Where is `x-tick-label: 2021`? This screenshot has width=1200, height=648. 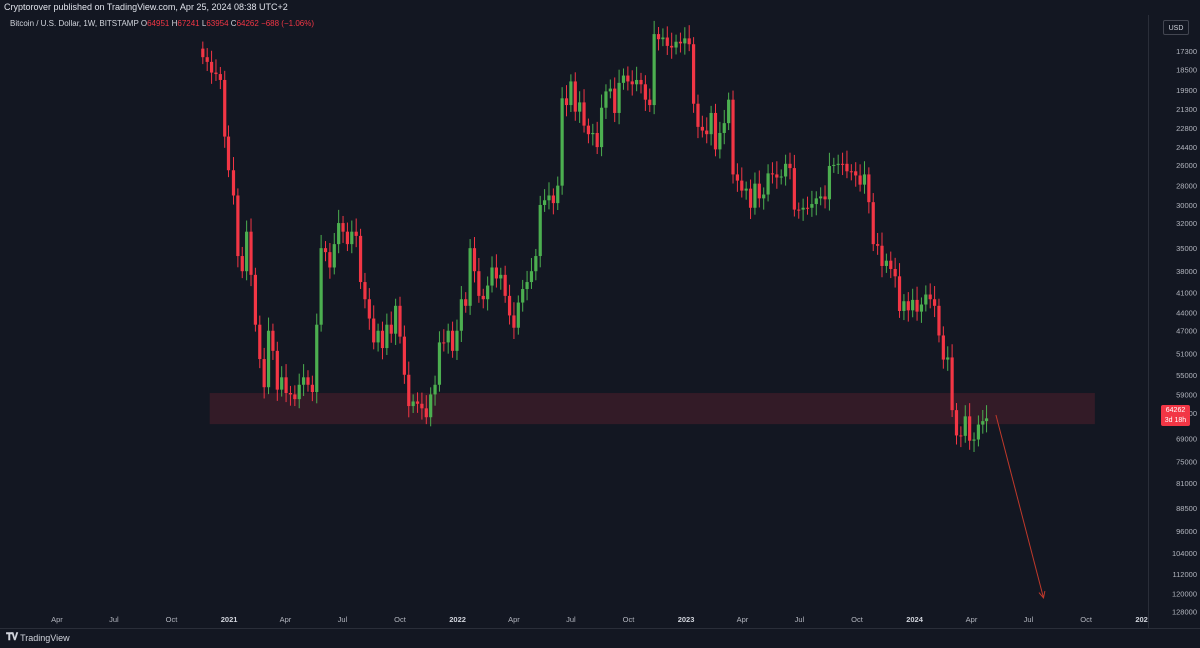
x-tick-label: 2021 is located at coordinates (229, 619).